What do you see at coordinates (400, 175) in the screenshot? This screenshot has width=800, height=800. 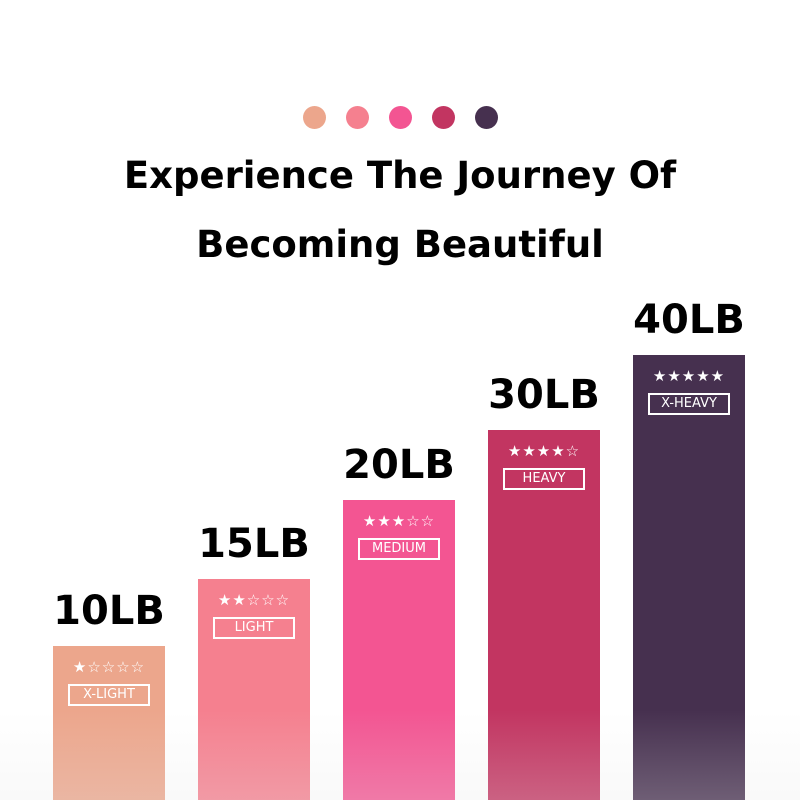 I see `title-line-1: Experience The Journey Of` at bounding box center [400, 175].